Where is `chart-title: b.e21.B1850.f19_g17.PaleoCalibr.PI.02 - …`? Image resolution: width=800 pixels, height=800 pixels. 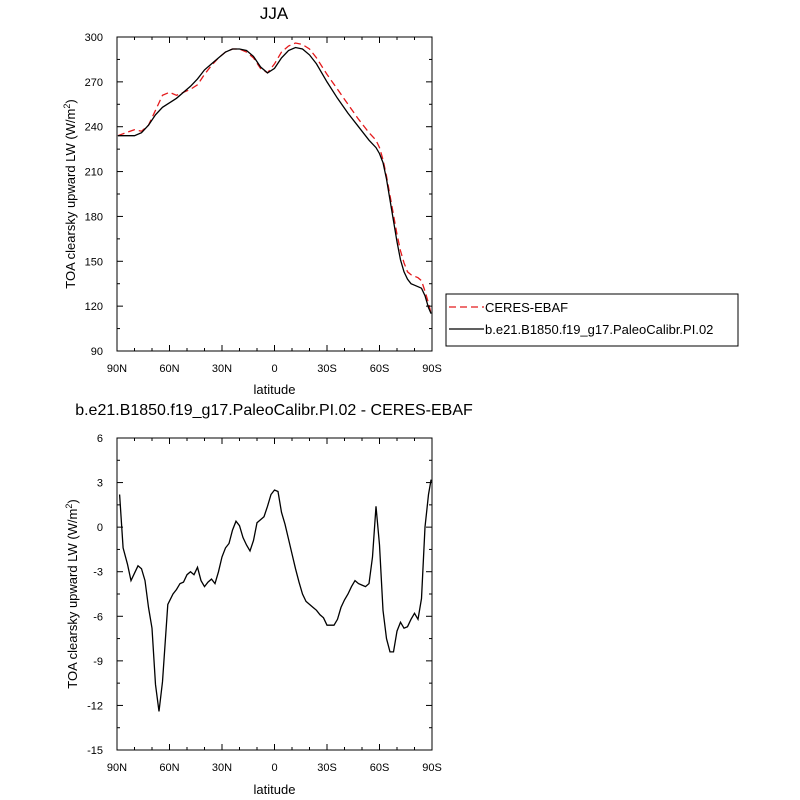
chart-title: b.e21.B1850.f19_g17.PaleoCalibr.PI.02 - … is located at coordinates (274, 410).